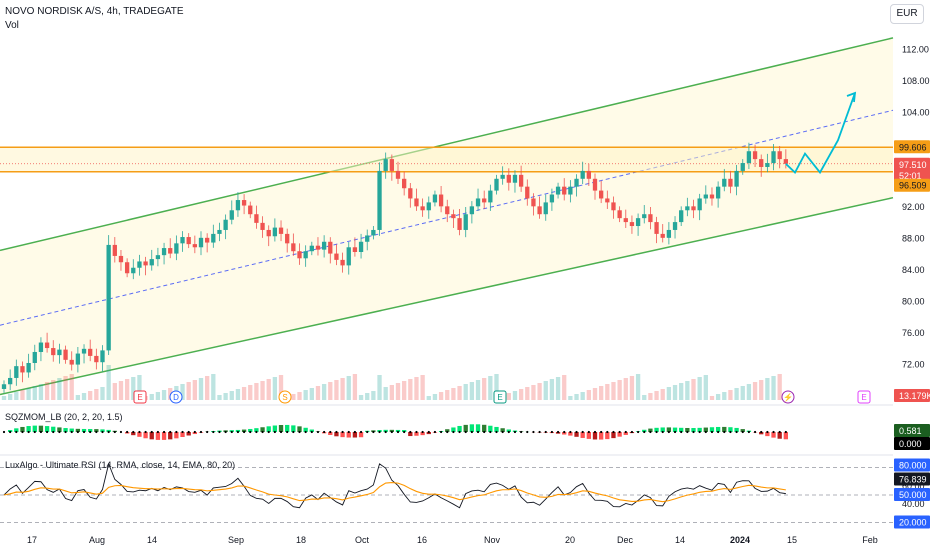 The image size is (932, 550). Describe the element at coordinates (913, 365) in the screenshot. I see `price-axis-tick: 72.00` at that location.